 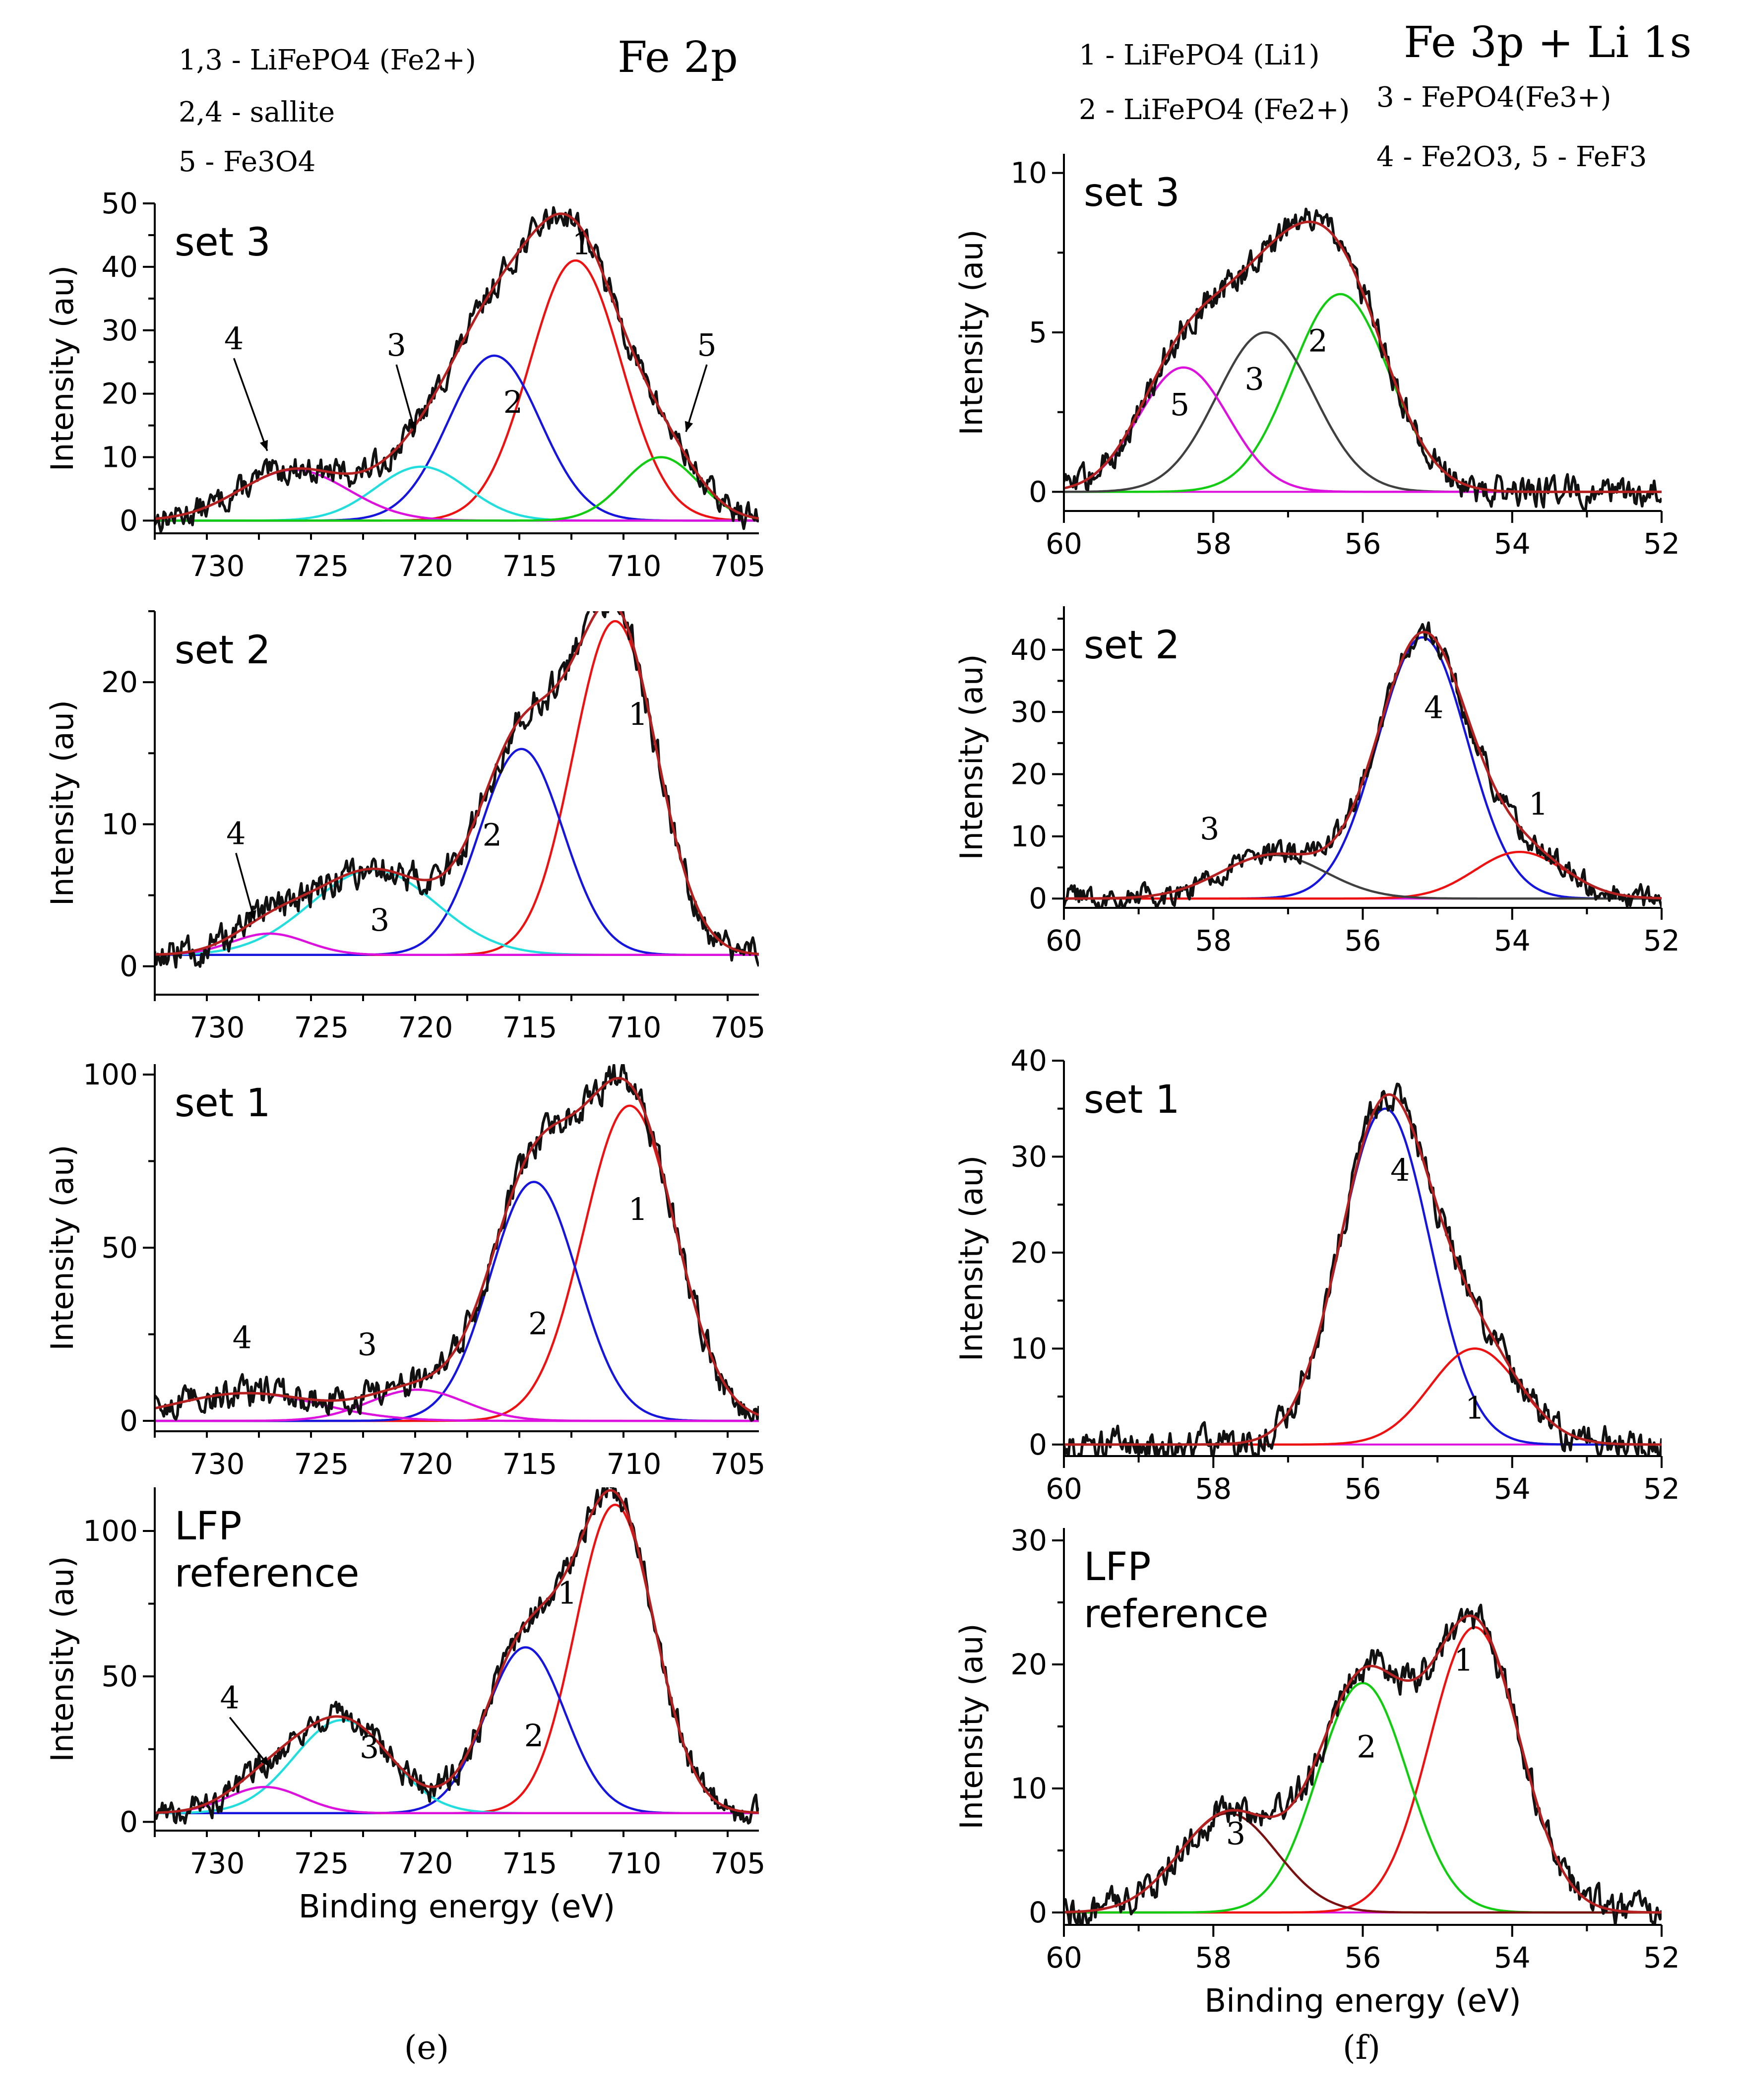 I want to click on caption-e: (e), so click(x=426, y=2048).